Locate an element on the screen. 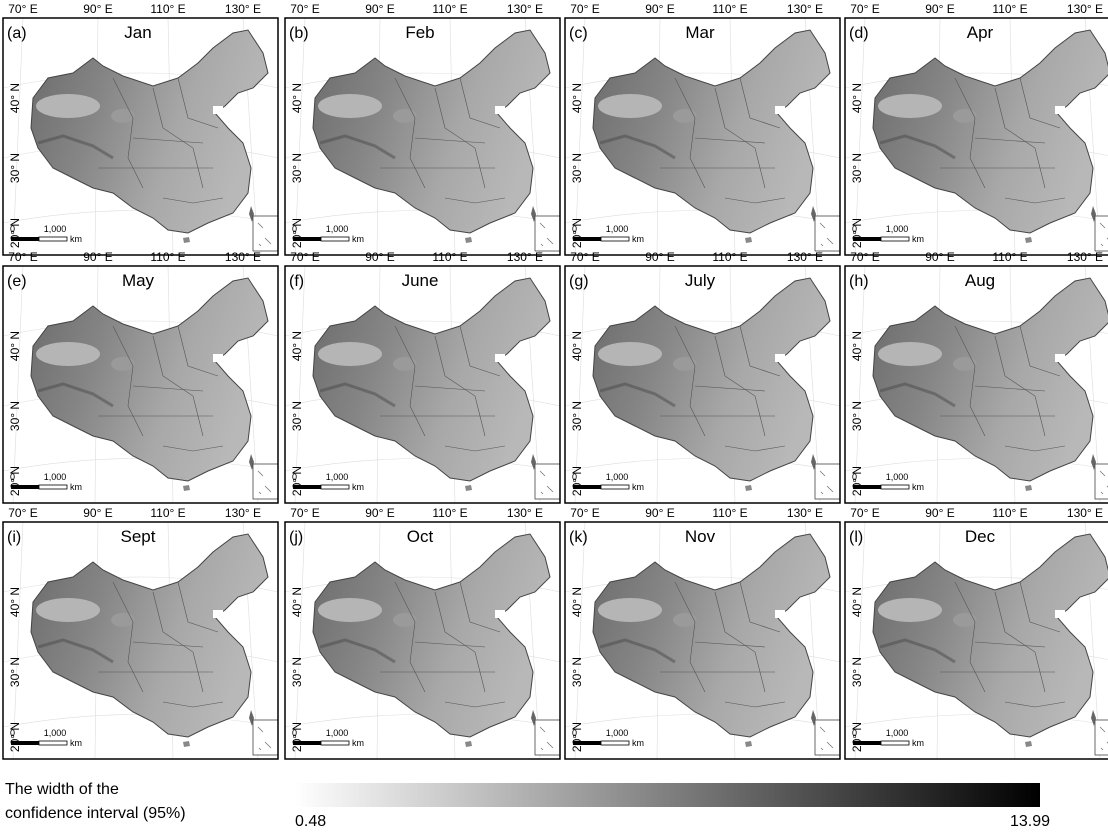 The width and height of the screenshot is (1108, 836). panel-month: Aug is located at coordinates (980, 280).